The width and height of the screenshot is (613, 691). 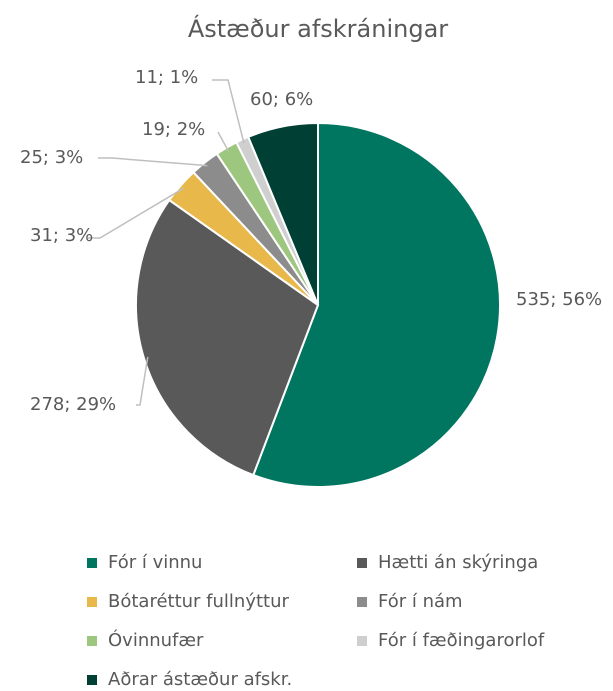 I want to click on legend-label: Fór í vinnu, so click(x=155, y=562).